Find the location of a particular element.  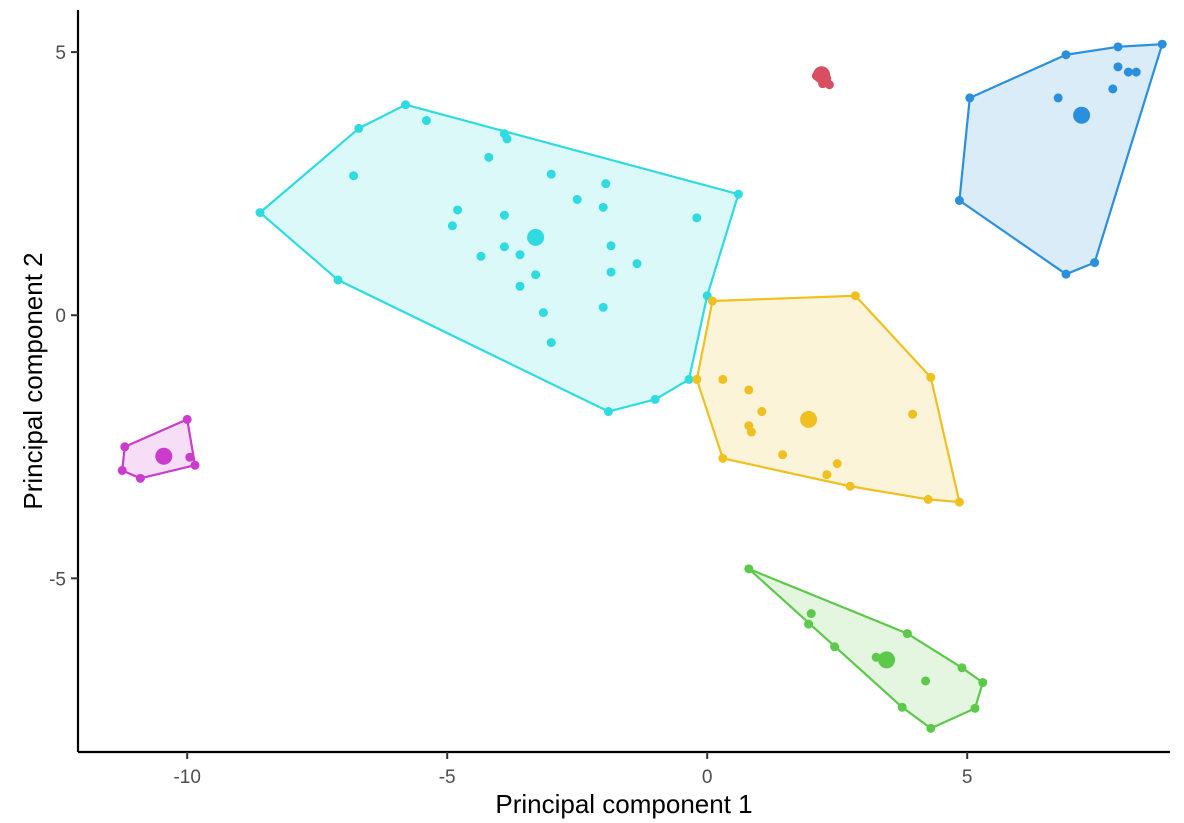

x-axis-title: Principal component 1 is located at coordinates (623, 804).